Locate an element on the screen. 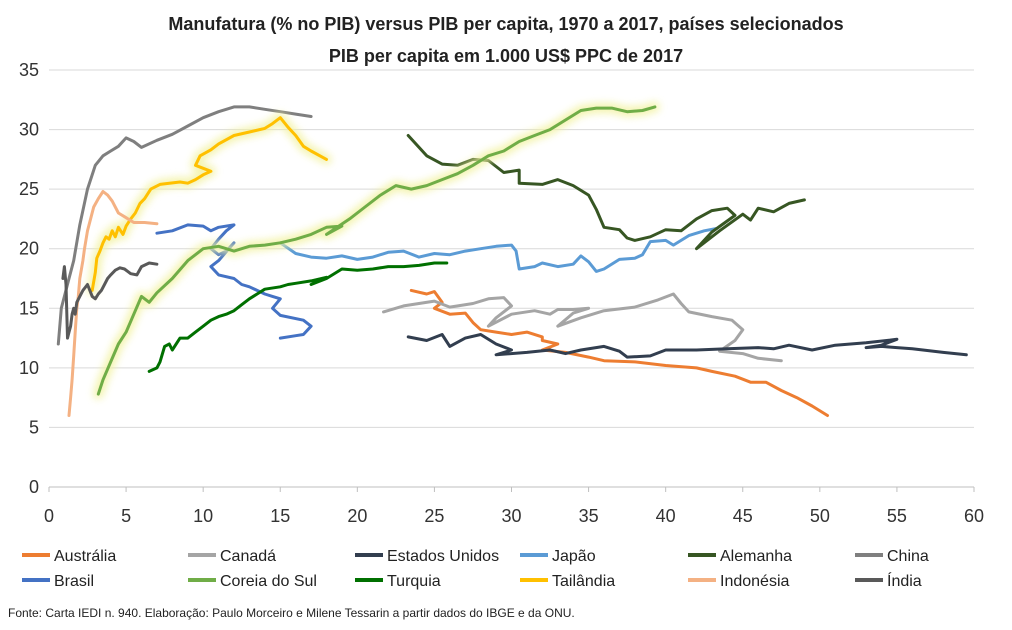 Image resolution: width=1012 pixels, height=630 pixels. y-axis: 0 5 10 15 20 25 30 35 is located at coordinates (29, 278).